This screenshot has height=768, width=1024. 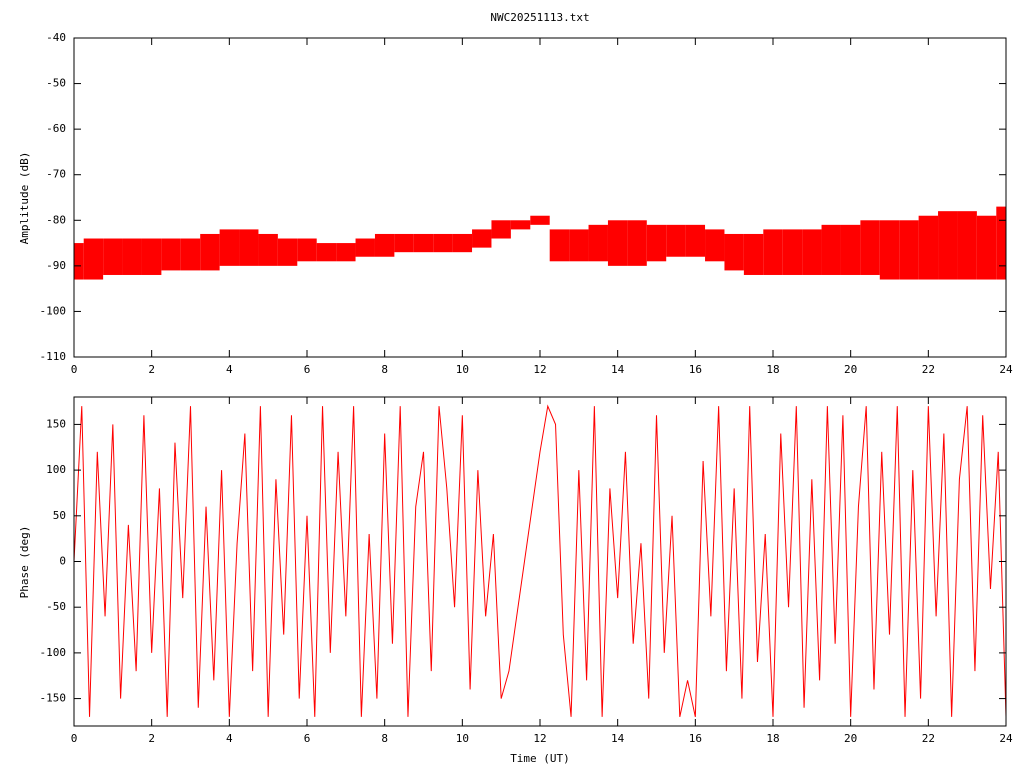 I want to click on chart-title: NWC20251113.txt, so click(x=539, y=17).